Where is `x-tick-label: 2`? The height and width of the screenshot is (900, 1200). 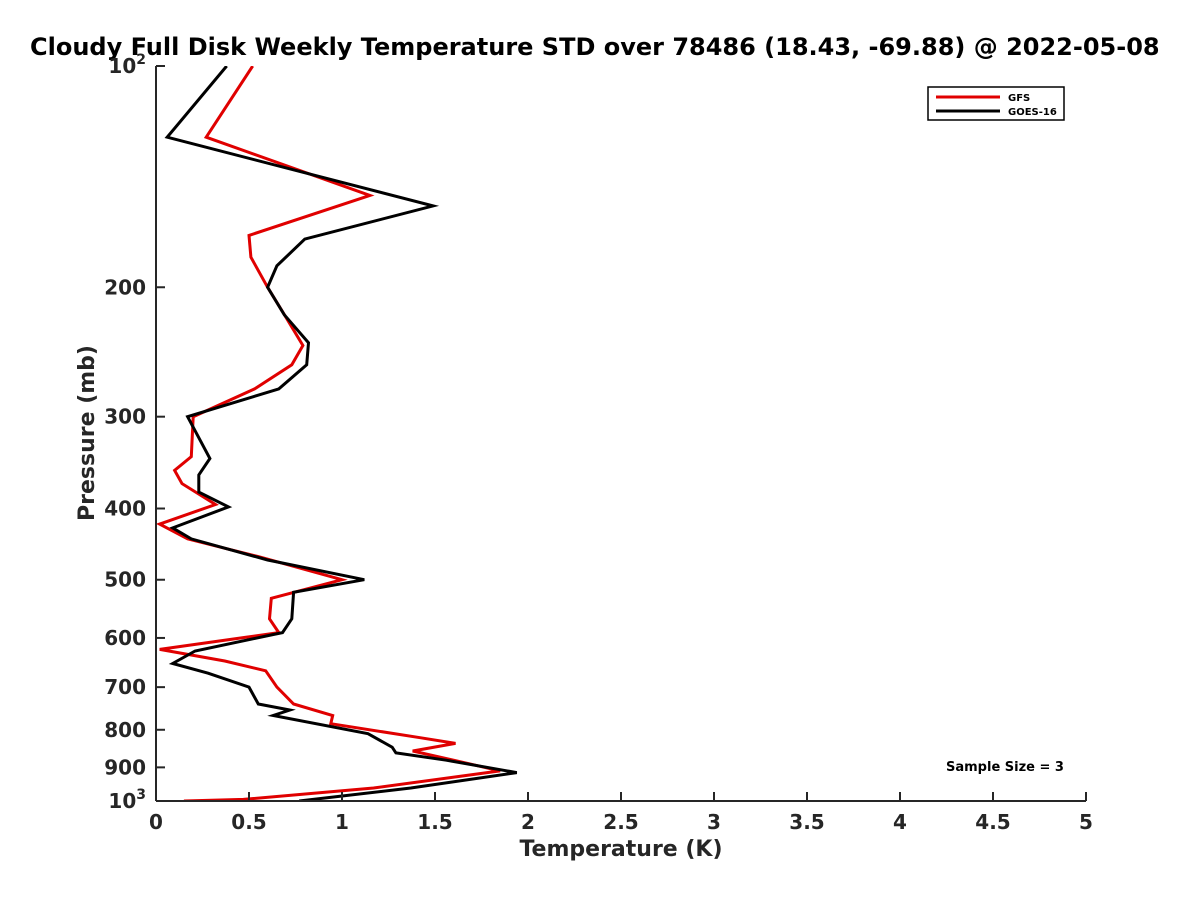 x-tick-label: 2 is located at coordinates (528, 822).